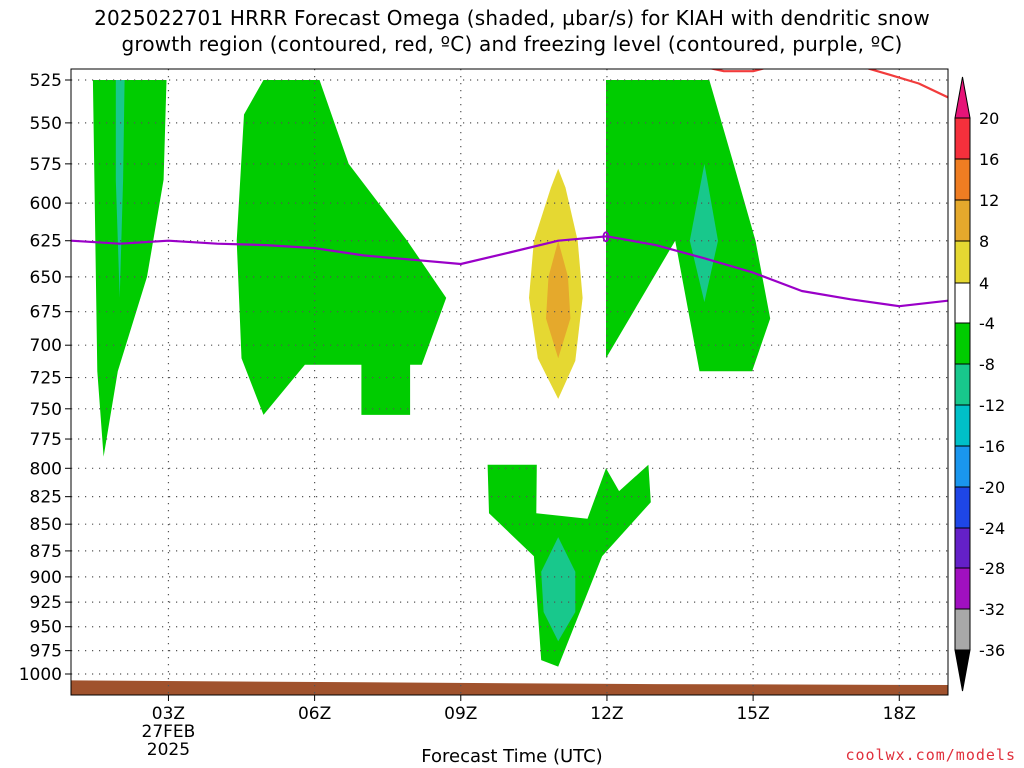  Describe the element at coordinates (46, 313) in the screenshot. I see `y-tick-label-675: 675` at that location.